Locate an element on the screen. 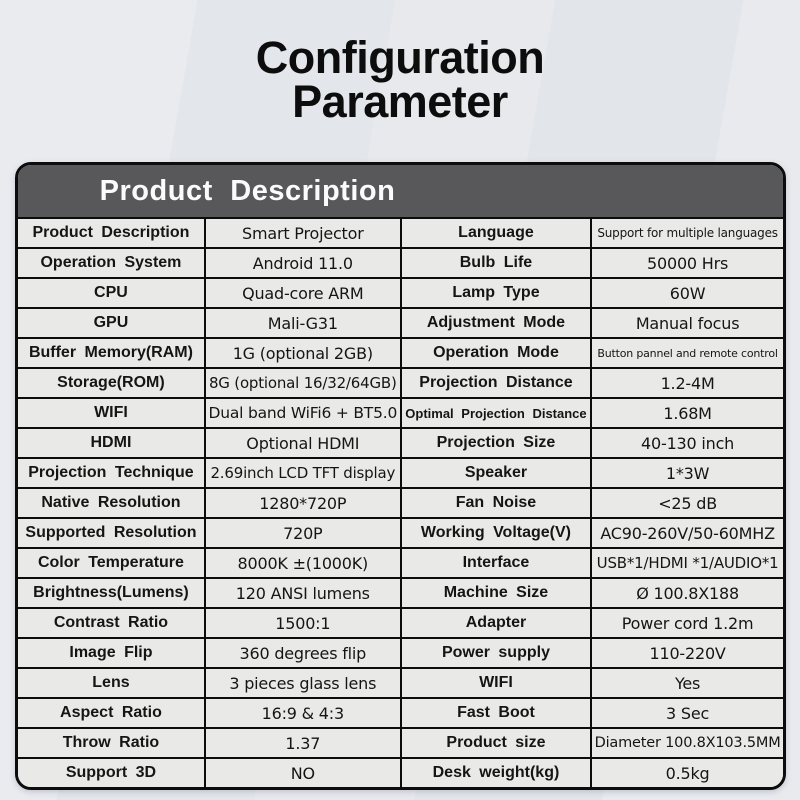  cell-text: Power cord 1.2m is located at coordinates (687, 623).